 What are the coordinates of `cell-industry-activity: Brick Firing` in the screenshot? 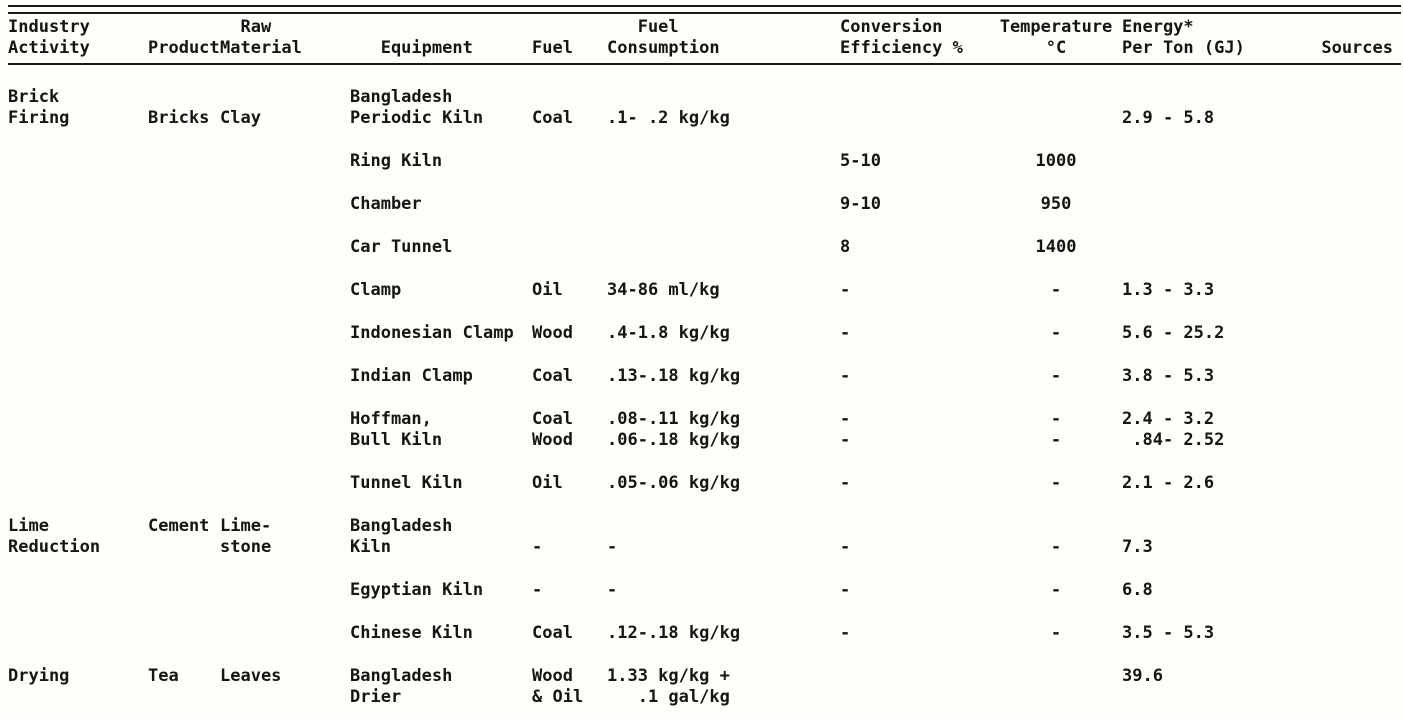 It's located at (39, 107).